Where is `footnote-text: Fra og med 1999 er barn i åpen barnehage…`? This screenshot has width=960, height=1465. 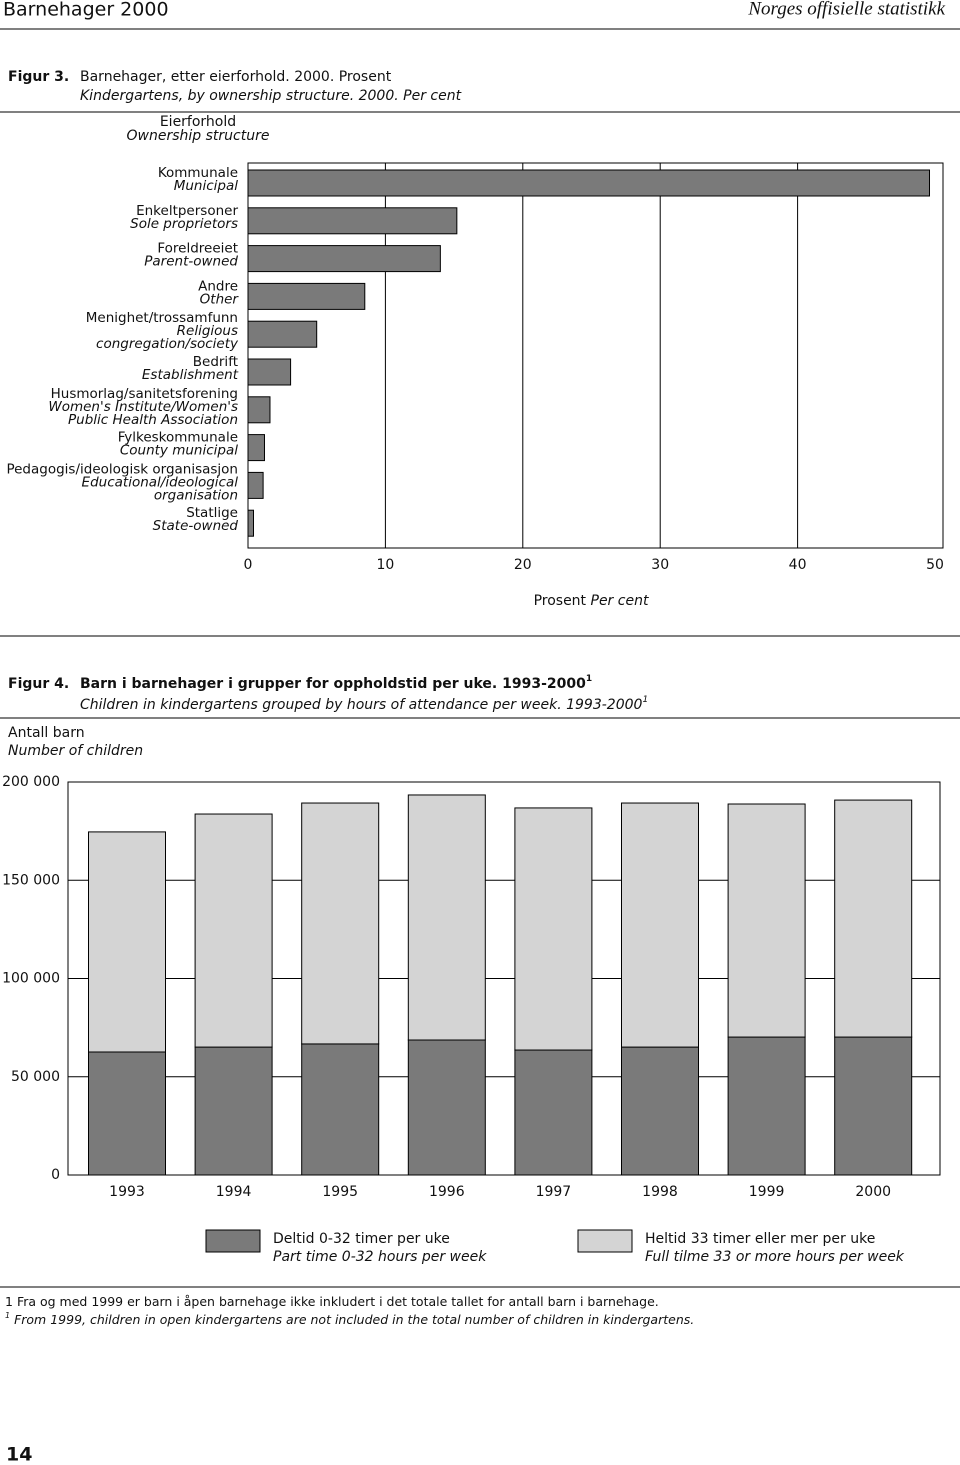 footnote-text: Fra og med 1999 er barn i åpen barnehage… is located at coordinates (338, 1301).